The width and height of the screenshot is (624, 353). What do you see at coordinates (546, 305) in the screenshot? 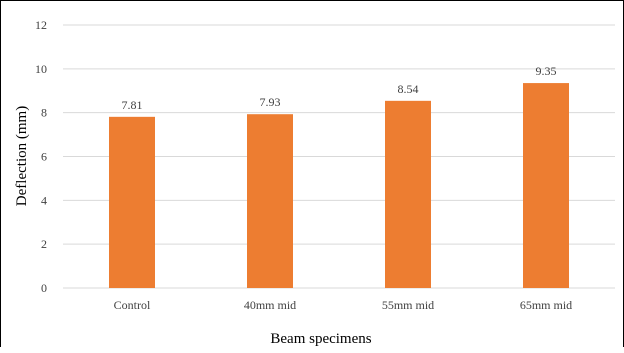
I see `x-tick-label: 65mm mid` at bounding box center [546, 305].